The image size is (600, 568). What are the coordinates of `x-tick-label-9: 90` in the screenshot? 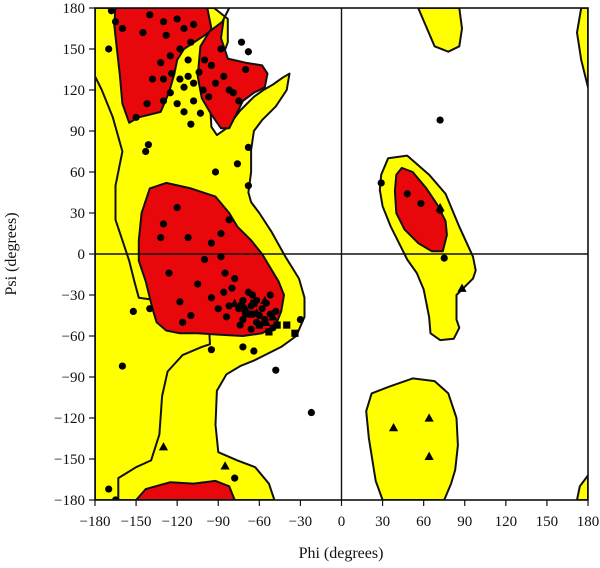 It's located at (464, 522).